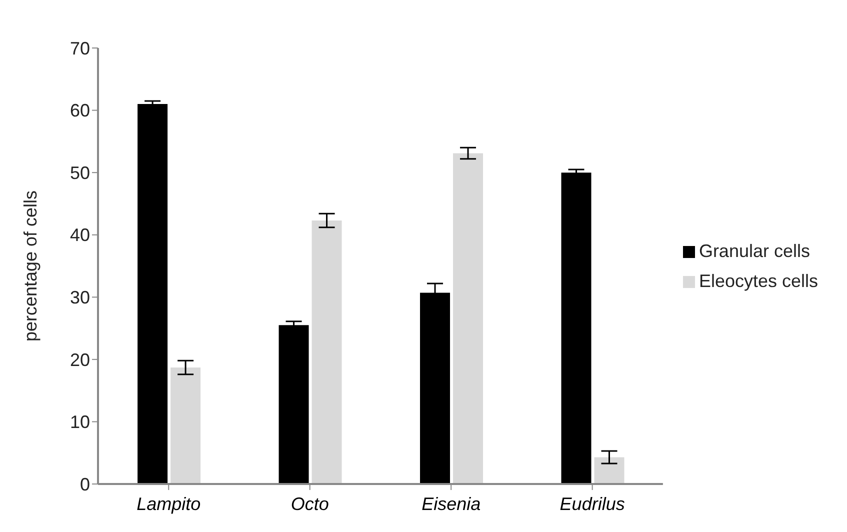 Image resolution: width=847 pixels, height=532 pixels. What do you see at coordinates (309, 504) in the screenshot?
I see `x-tick-label: Octo` at bounding box center [309, 504].